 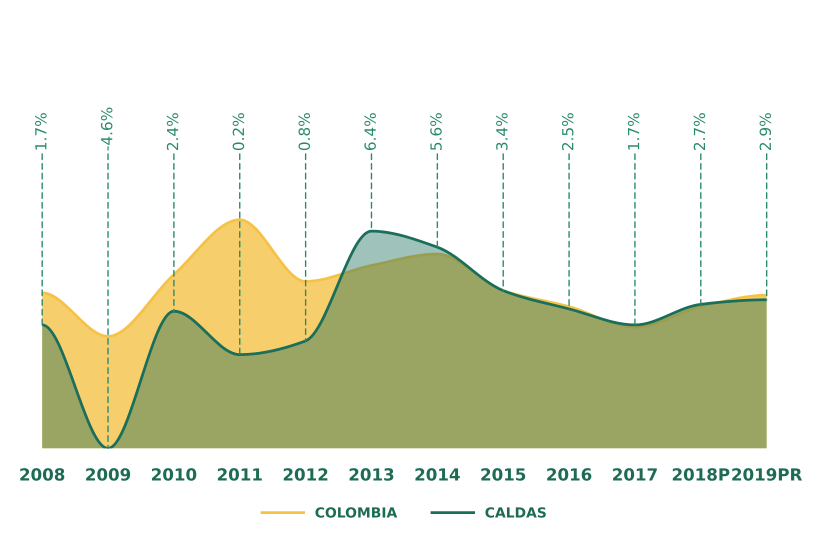 What do you see at coordinates (701, 474) in the screenshot?
I see `x-tick-label: 2018P` at bounding box center [701, 474].